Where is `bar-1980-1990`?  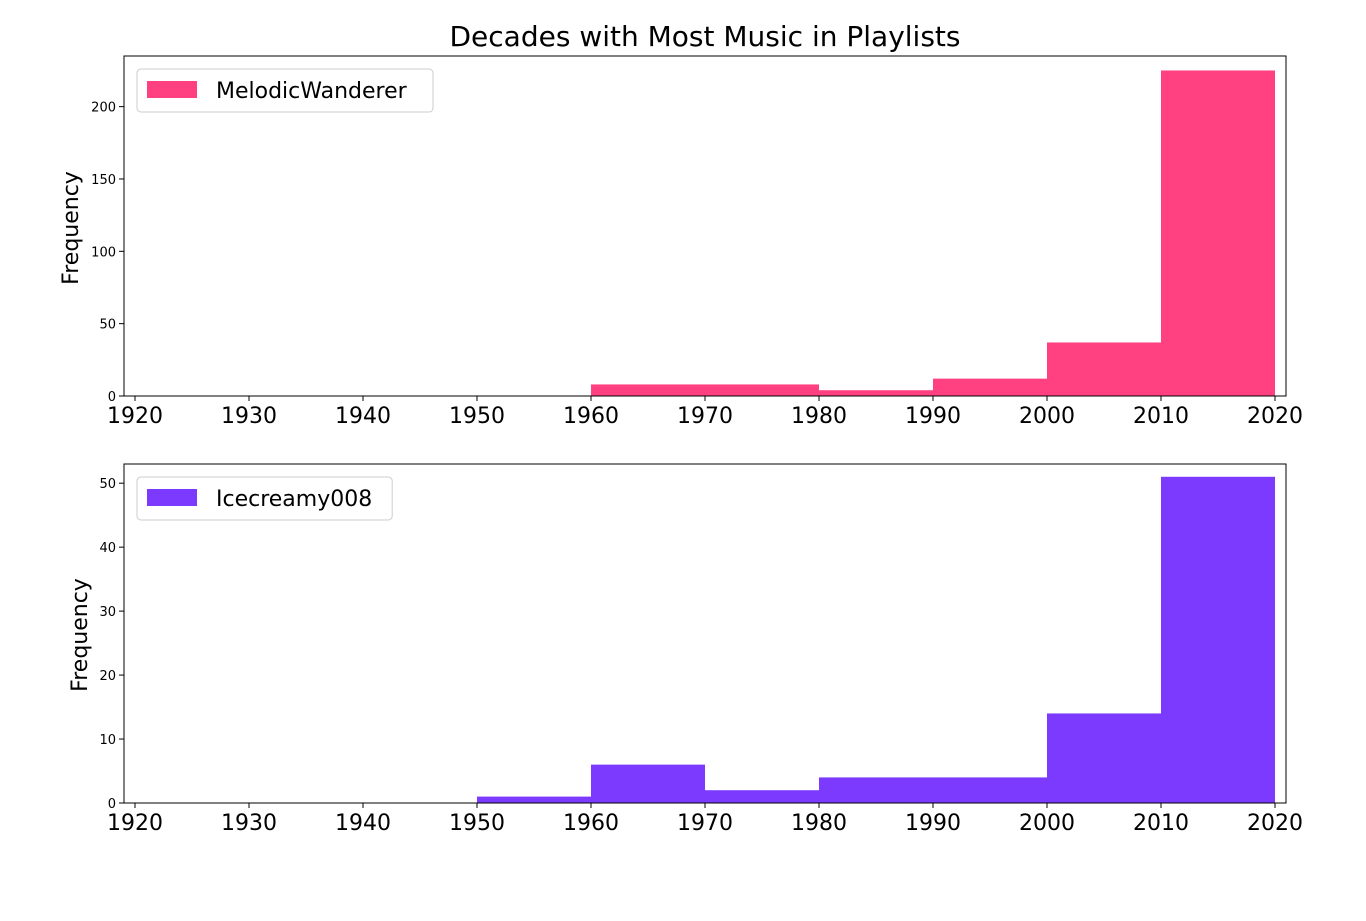
bar-1980-1990 is located at coordinates (876, 393).